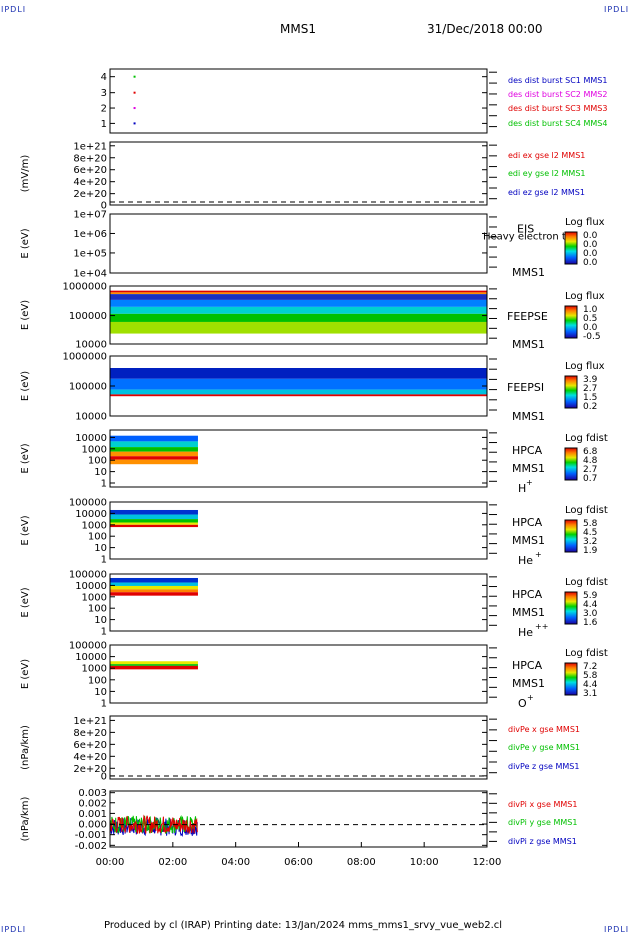 This screenshot has width=630, height=934. What do you see at coordinates (525, 632) in the screenshot?
I see `p8-species: He` at bounding box center [525, 632].